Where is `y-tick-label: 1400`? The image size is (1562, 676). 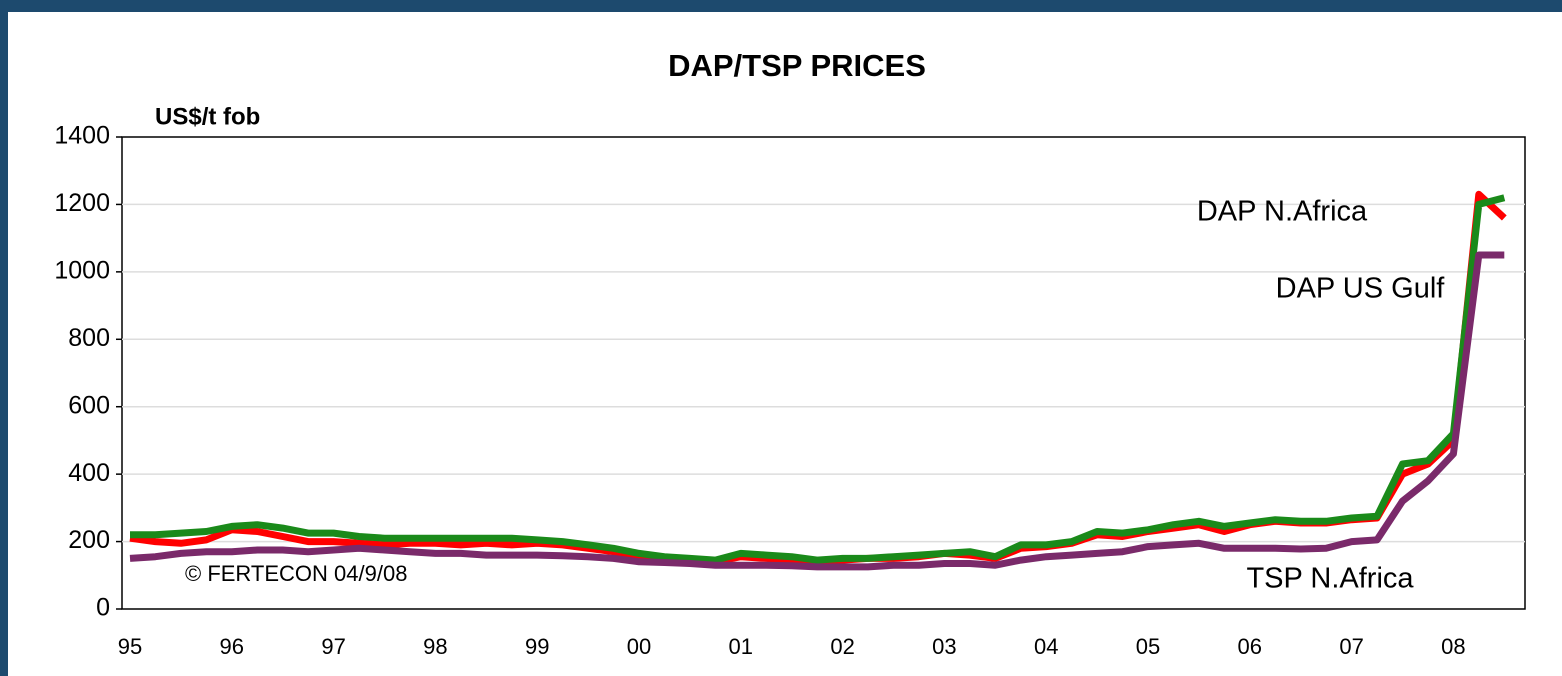
y-tick-label: 1400 is located at coordinates (82, 136).